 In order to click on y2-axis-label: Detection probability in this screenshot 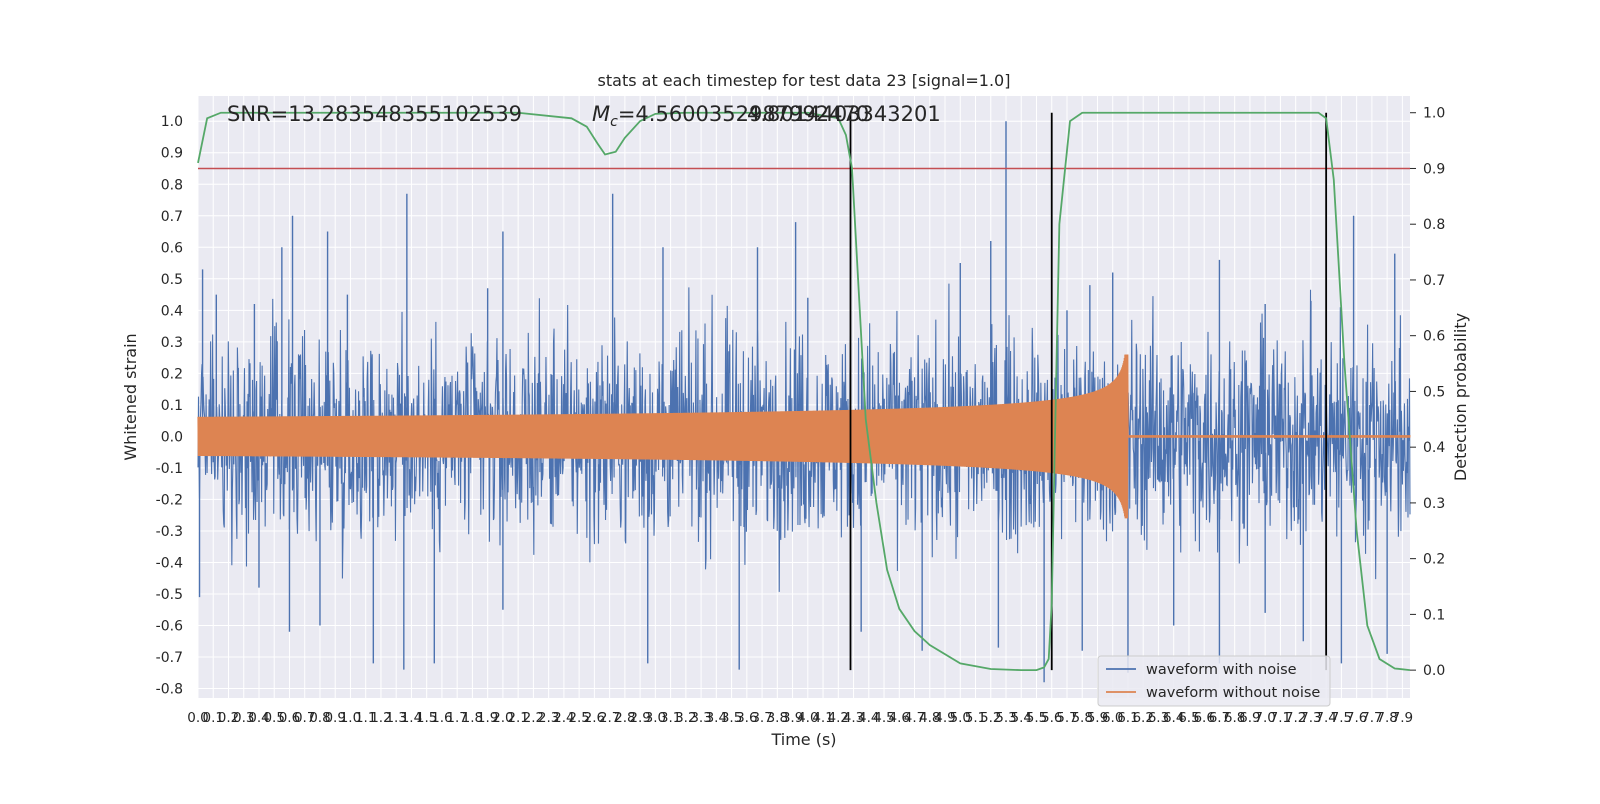, I will do `click(1460, 397)`.